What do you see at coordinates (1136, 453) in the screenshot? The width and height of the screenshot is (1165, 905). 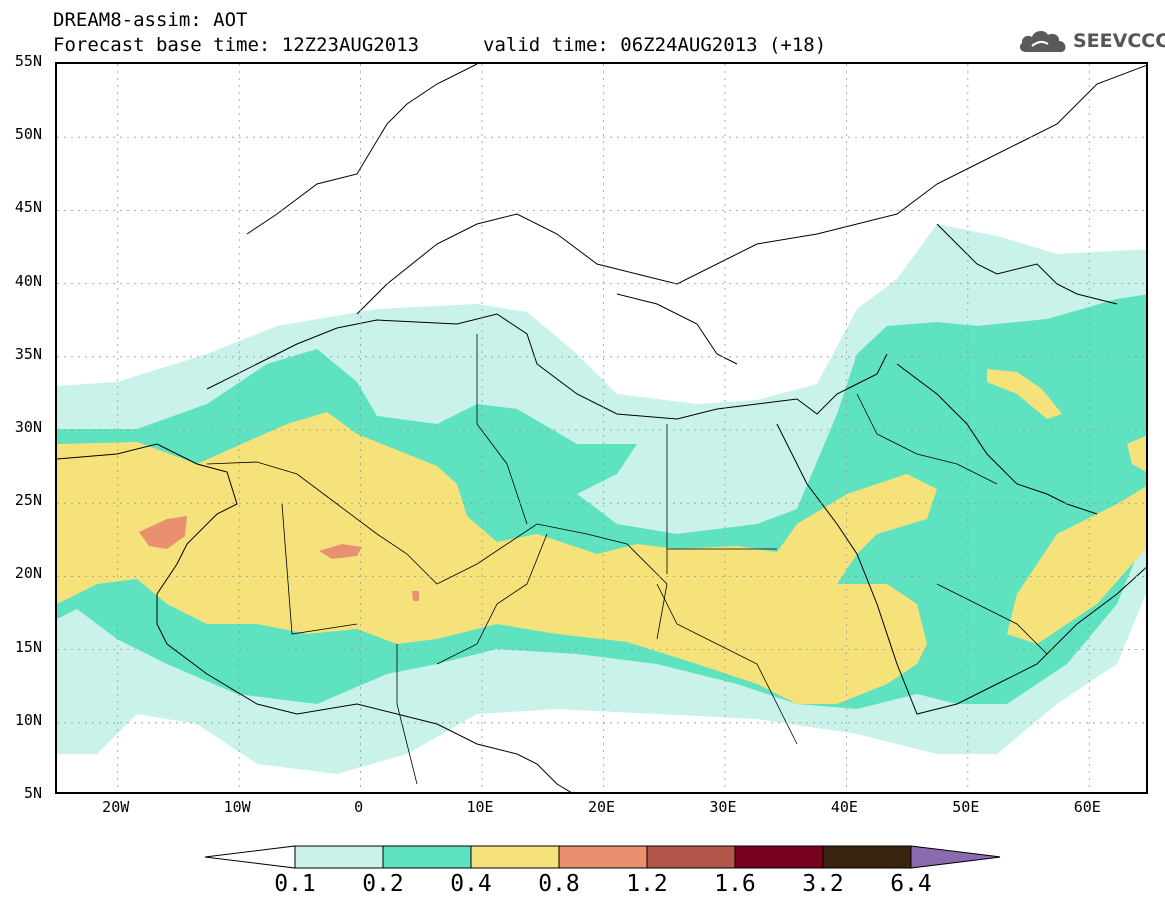 I see `aot-contour-0.4-gulf` at bounding box center [1136, 453].